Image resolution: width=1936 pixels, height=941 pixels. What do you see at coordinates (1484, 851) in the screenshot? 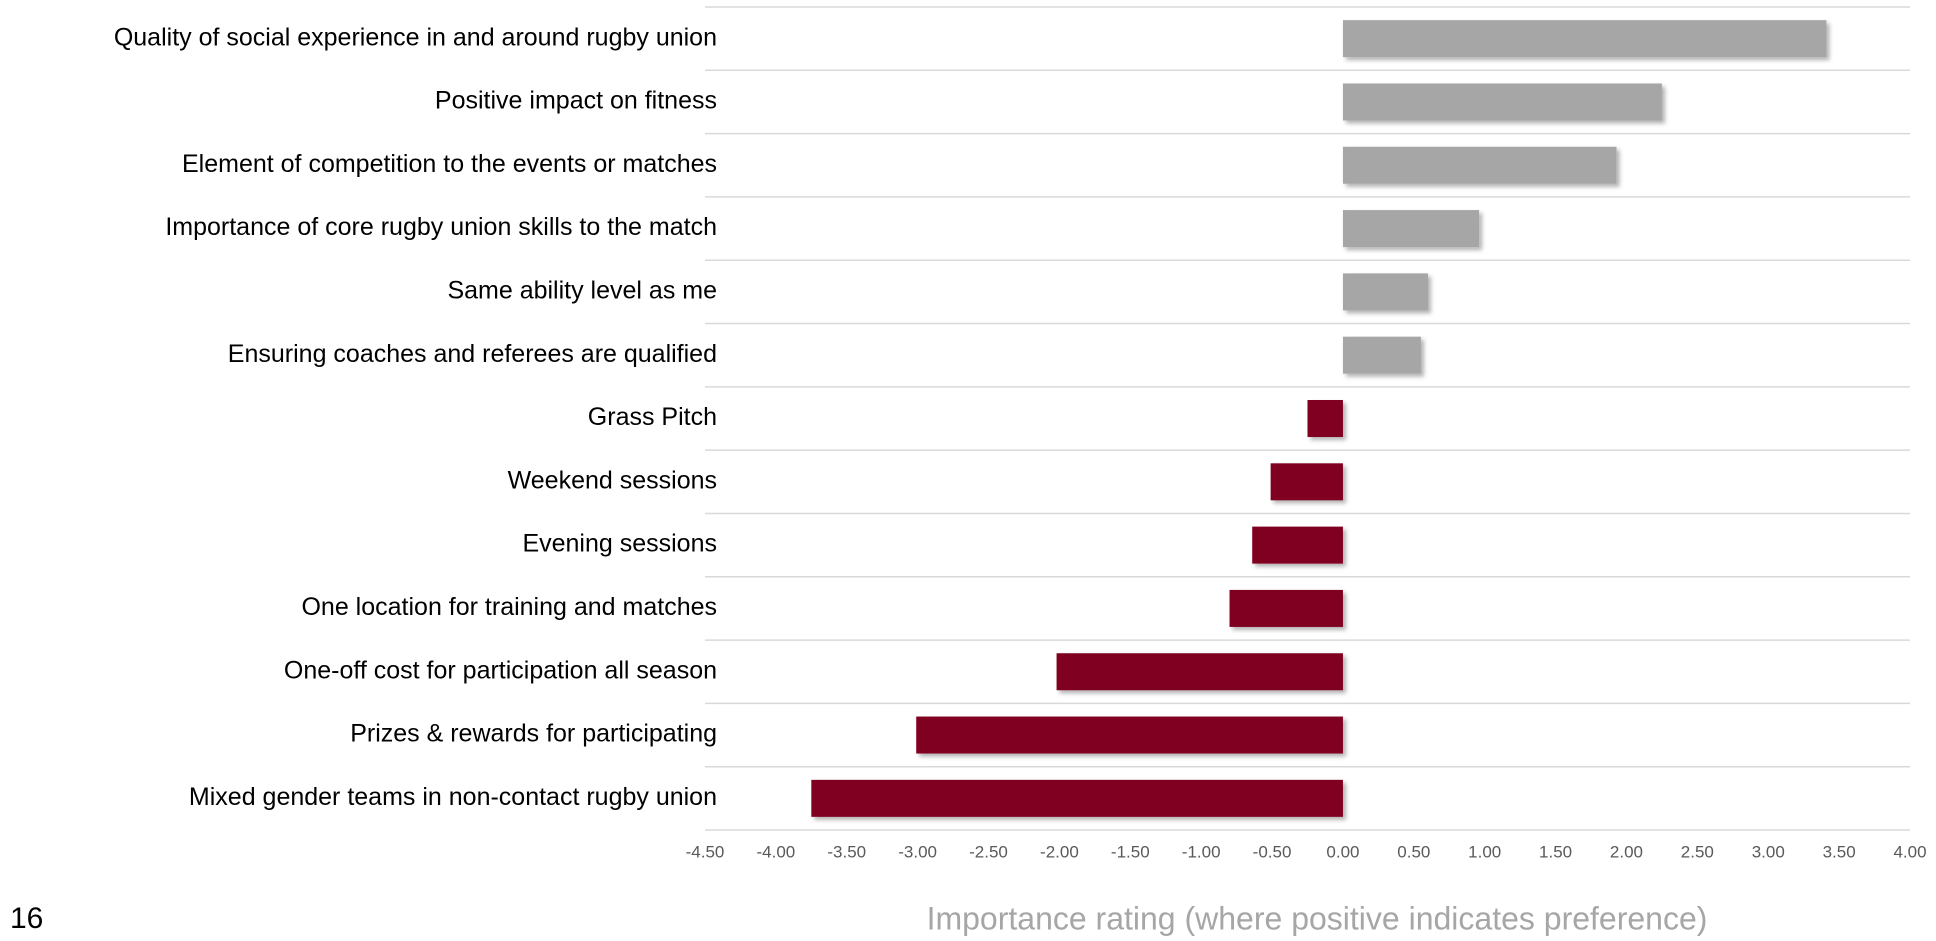
I see `x-tick-label: 1.00` at bounding box center [1484, 851].